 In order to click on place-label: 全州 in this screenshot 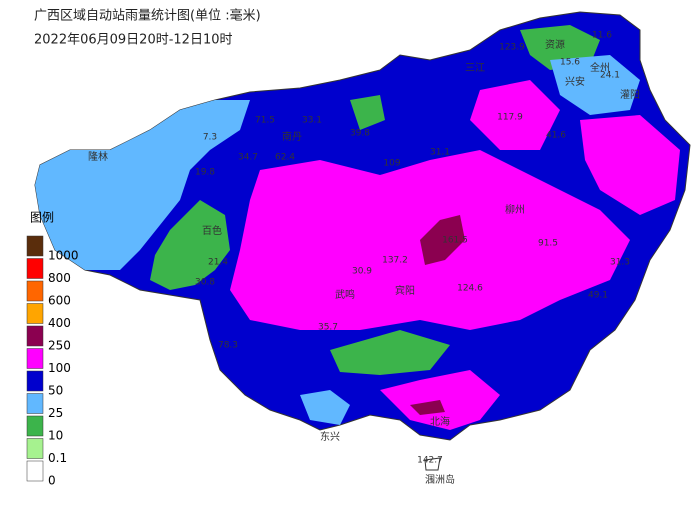, I will do `click(600, 67)`.